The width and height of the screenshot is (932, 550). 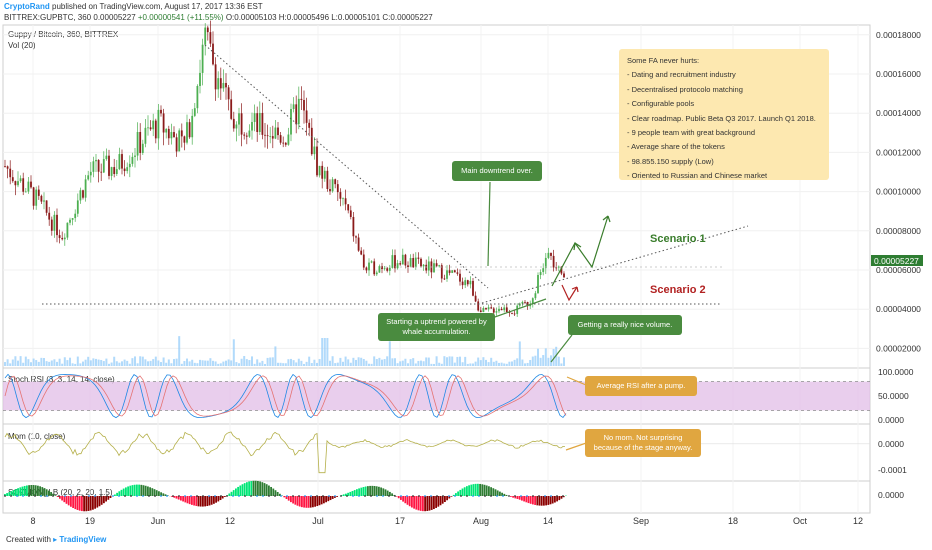 I want to click on stoch-tick-label: 100.0000, so click(x=896, y=372).